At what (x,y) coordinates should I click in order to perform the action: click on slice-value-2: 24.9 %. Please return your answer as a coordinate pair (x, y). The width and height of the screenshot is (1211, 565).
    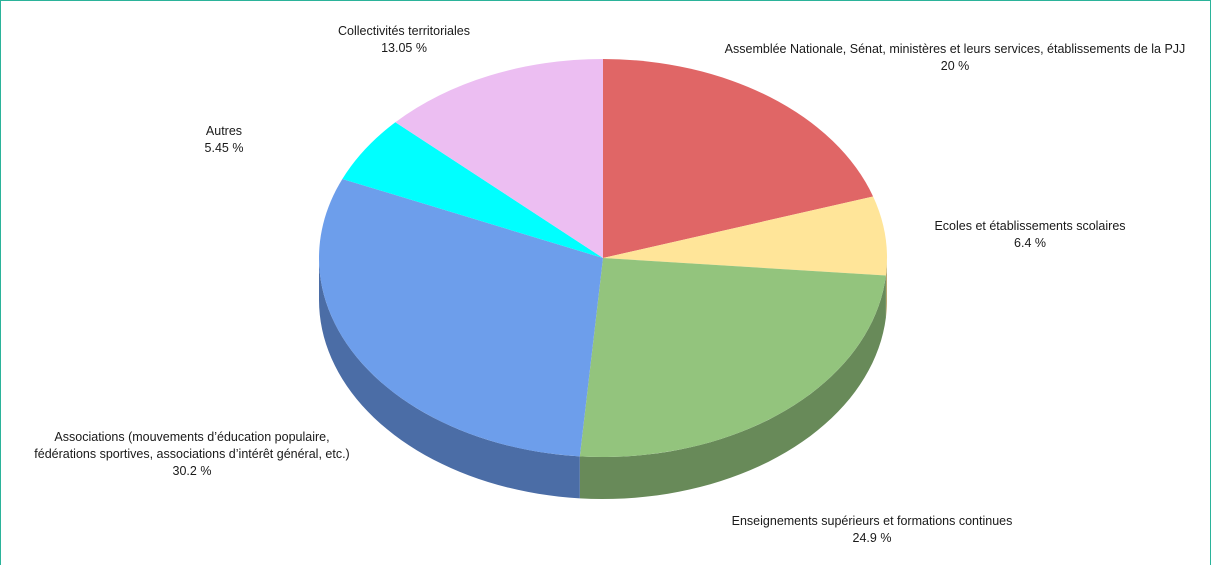
    Looking at the image, I should click on (872, 538).